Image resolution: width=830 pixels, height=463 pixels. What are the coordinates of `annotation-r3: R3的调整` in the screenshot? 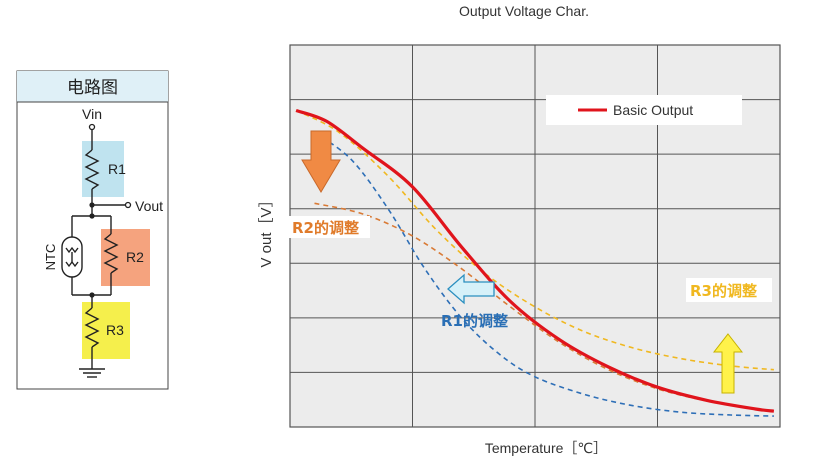 It's located at (723, 291).